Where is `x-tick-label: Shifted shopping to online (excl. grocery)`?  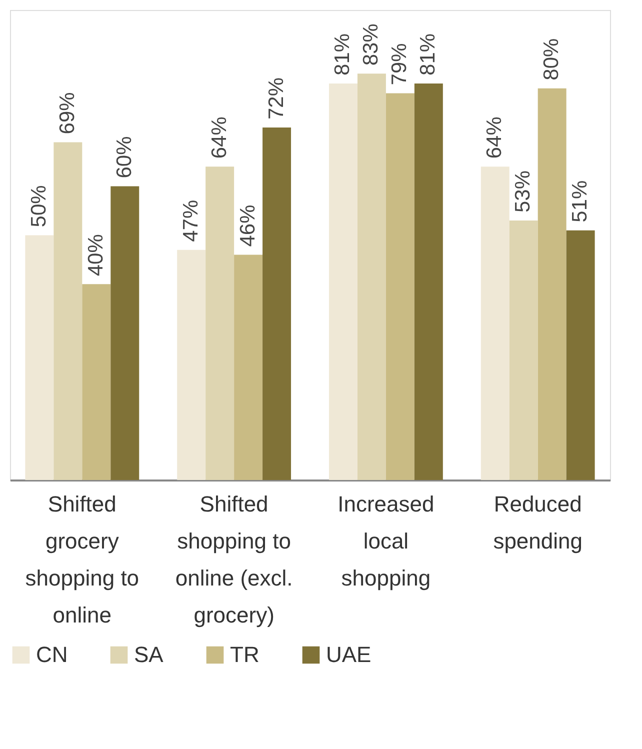 x-tick-label: Shifted shopping to online (excl. grocery) is located at coordinates (234, 560).